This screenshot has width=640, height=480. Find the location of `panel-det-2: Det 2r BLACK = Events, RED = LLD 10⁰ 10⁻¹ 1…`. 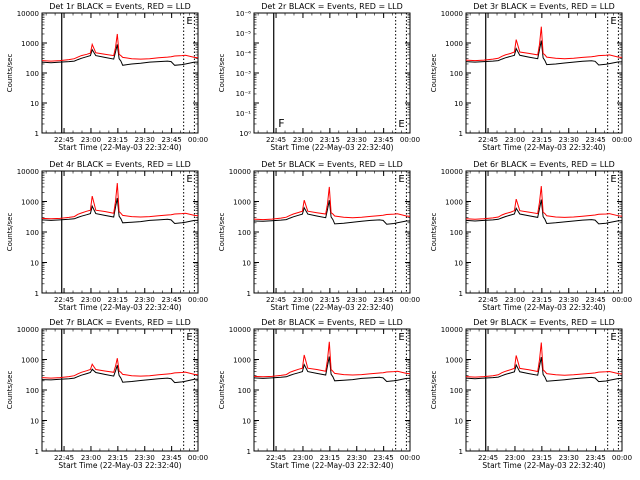

panel-det-2: Det 2r BLACK = Events, RED = LLD 10⁰ 10⁻¹ 1… is located at coordinates (319, 77).